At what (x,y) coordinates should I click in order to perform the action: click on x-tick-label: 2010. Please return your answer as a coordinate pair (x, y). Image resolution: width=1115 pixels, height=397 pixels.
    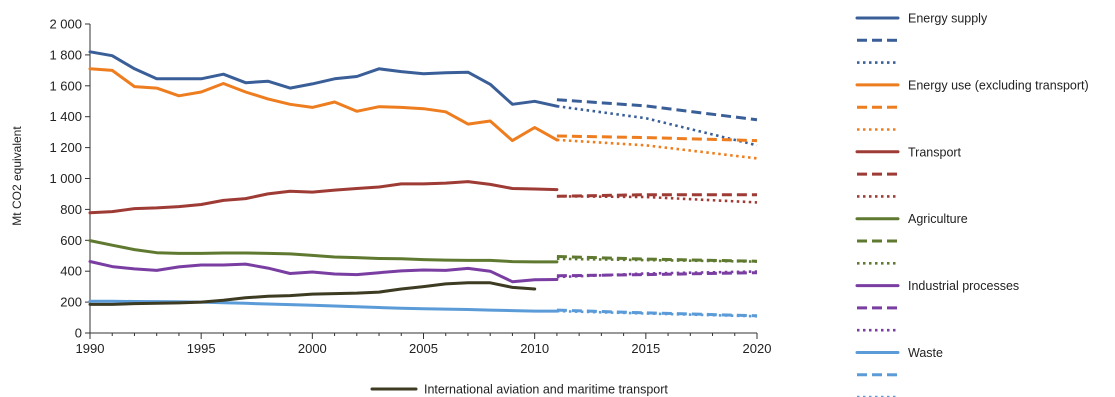
    Looking at the image, I should click on (534, 348).